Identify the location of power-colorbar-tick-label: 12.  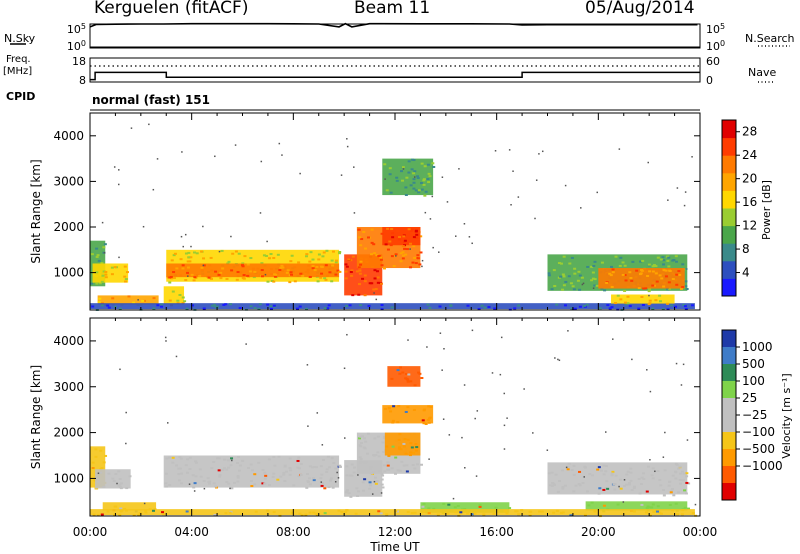
(749, 226).